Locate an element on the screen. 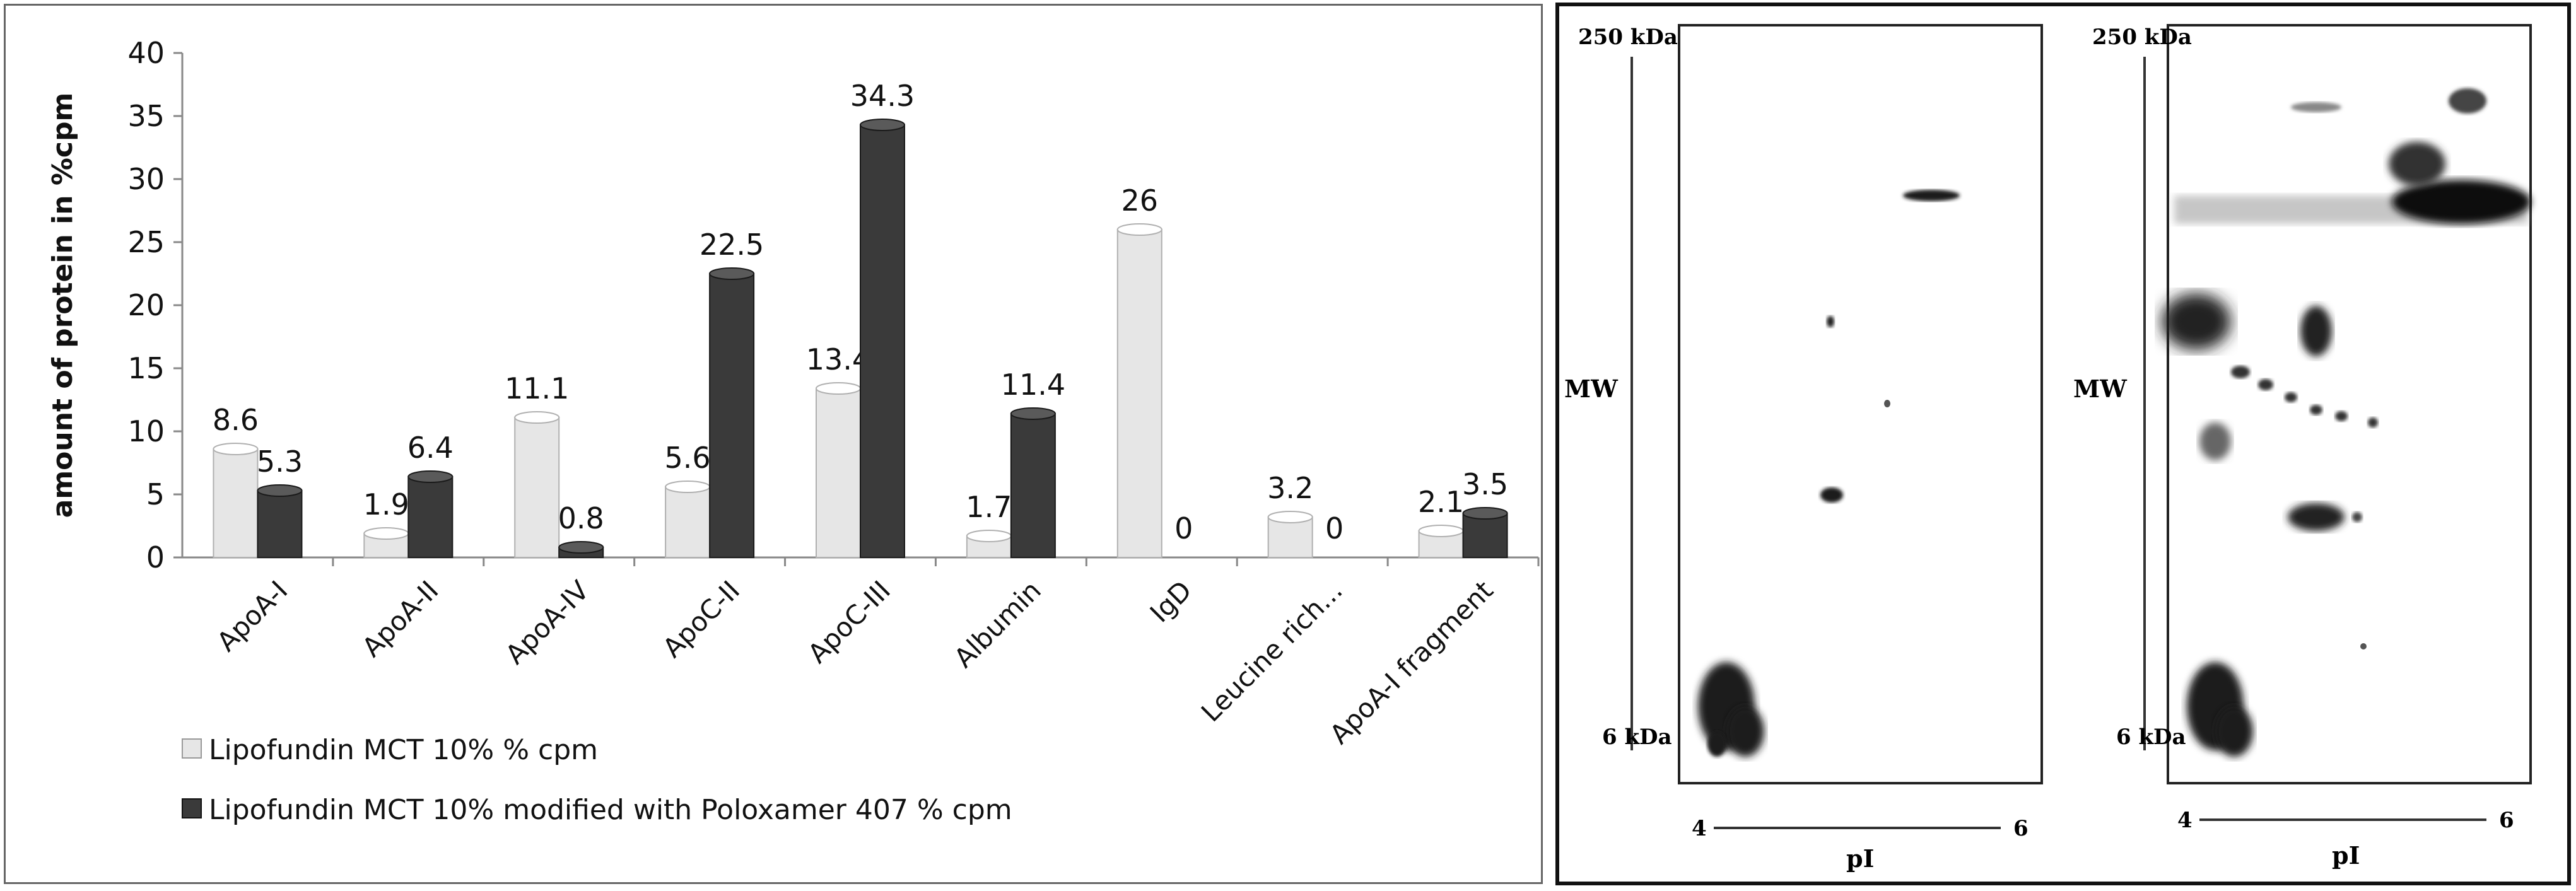  x-tick-label: ApoA-II is located at coordinates (400, 618).